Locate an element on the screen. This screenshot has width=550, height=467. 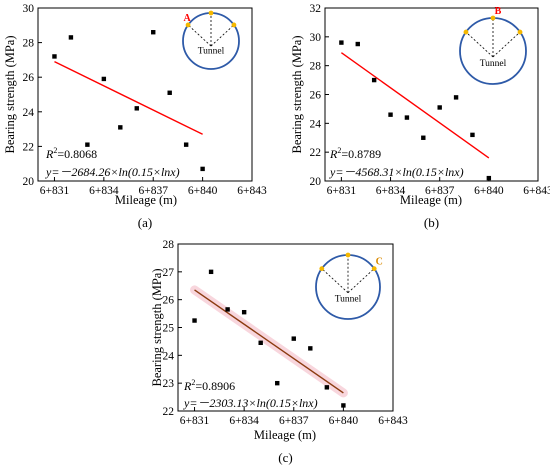
y-tick-label: 32 is located at coordinates (316, 9).